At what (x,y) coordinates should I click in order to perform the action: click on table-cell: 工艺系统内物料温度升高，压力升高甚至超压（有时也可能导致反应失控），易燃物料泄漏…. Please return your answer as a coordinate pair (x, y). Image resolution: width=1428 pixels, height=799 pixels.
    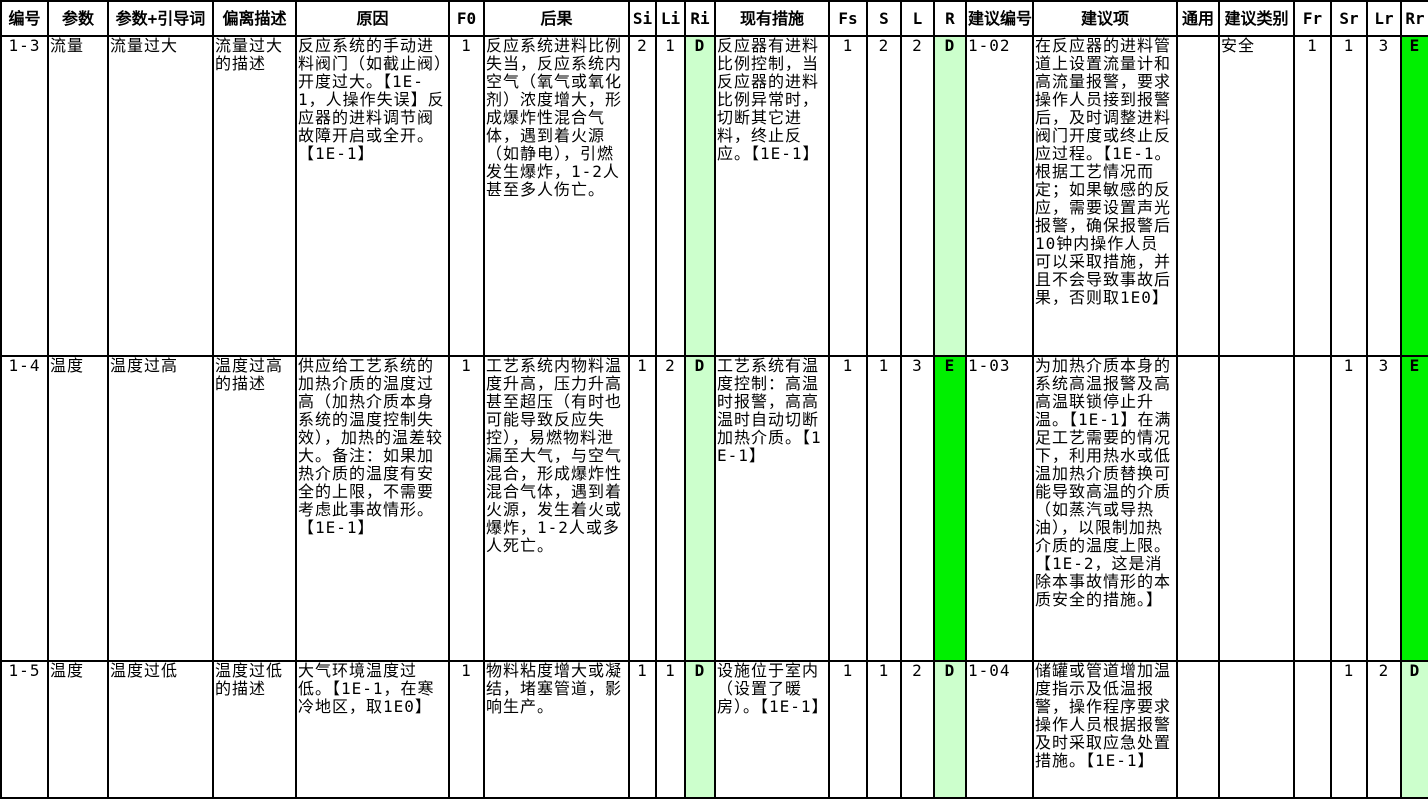
    Looking at the image, I should click on (556, 508).